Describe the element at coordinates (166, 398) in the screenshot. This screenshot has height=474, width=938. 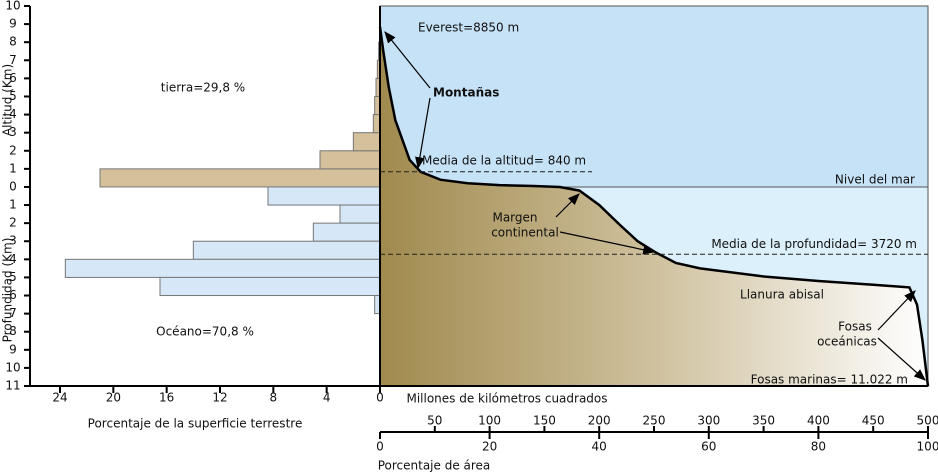
I see `x-tick-label: 16` at that location.